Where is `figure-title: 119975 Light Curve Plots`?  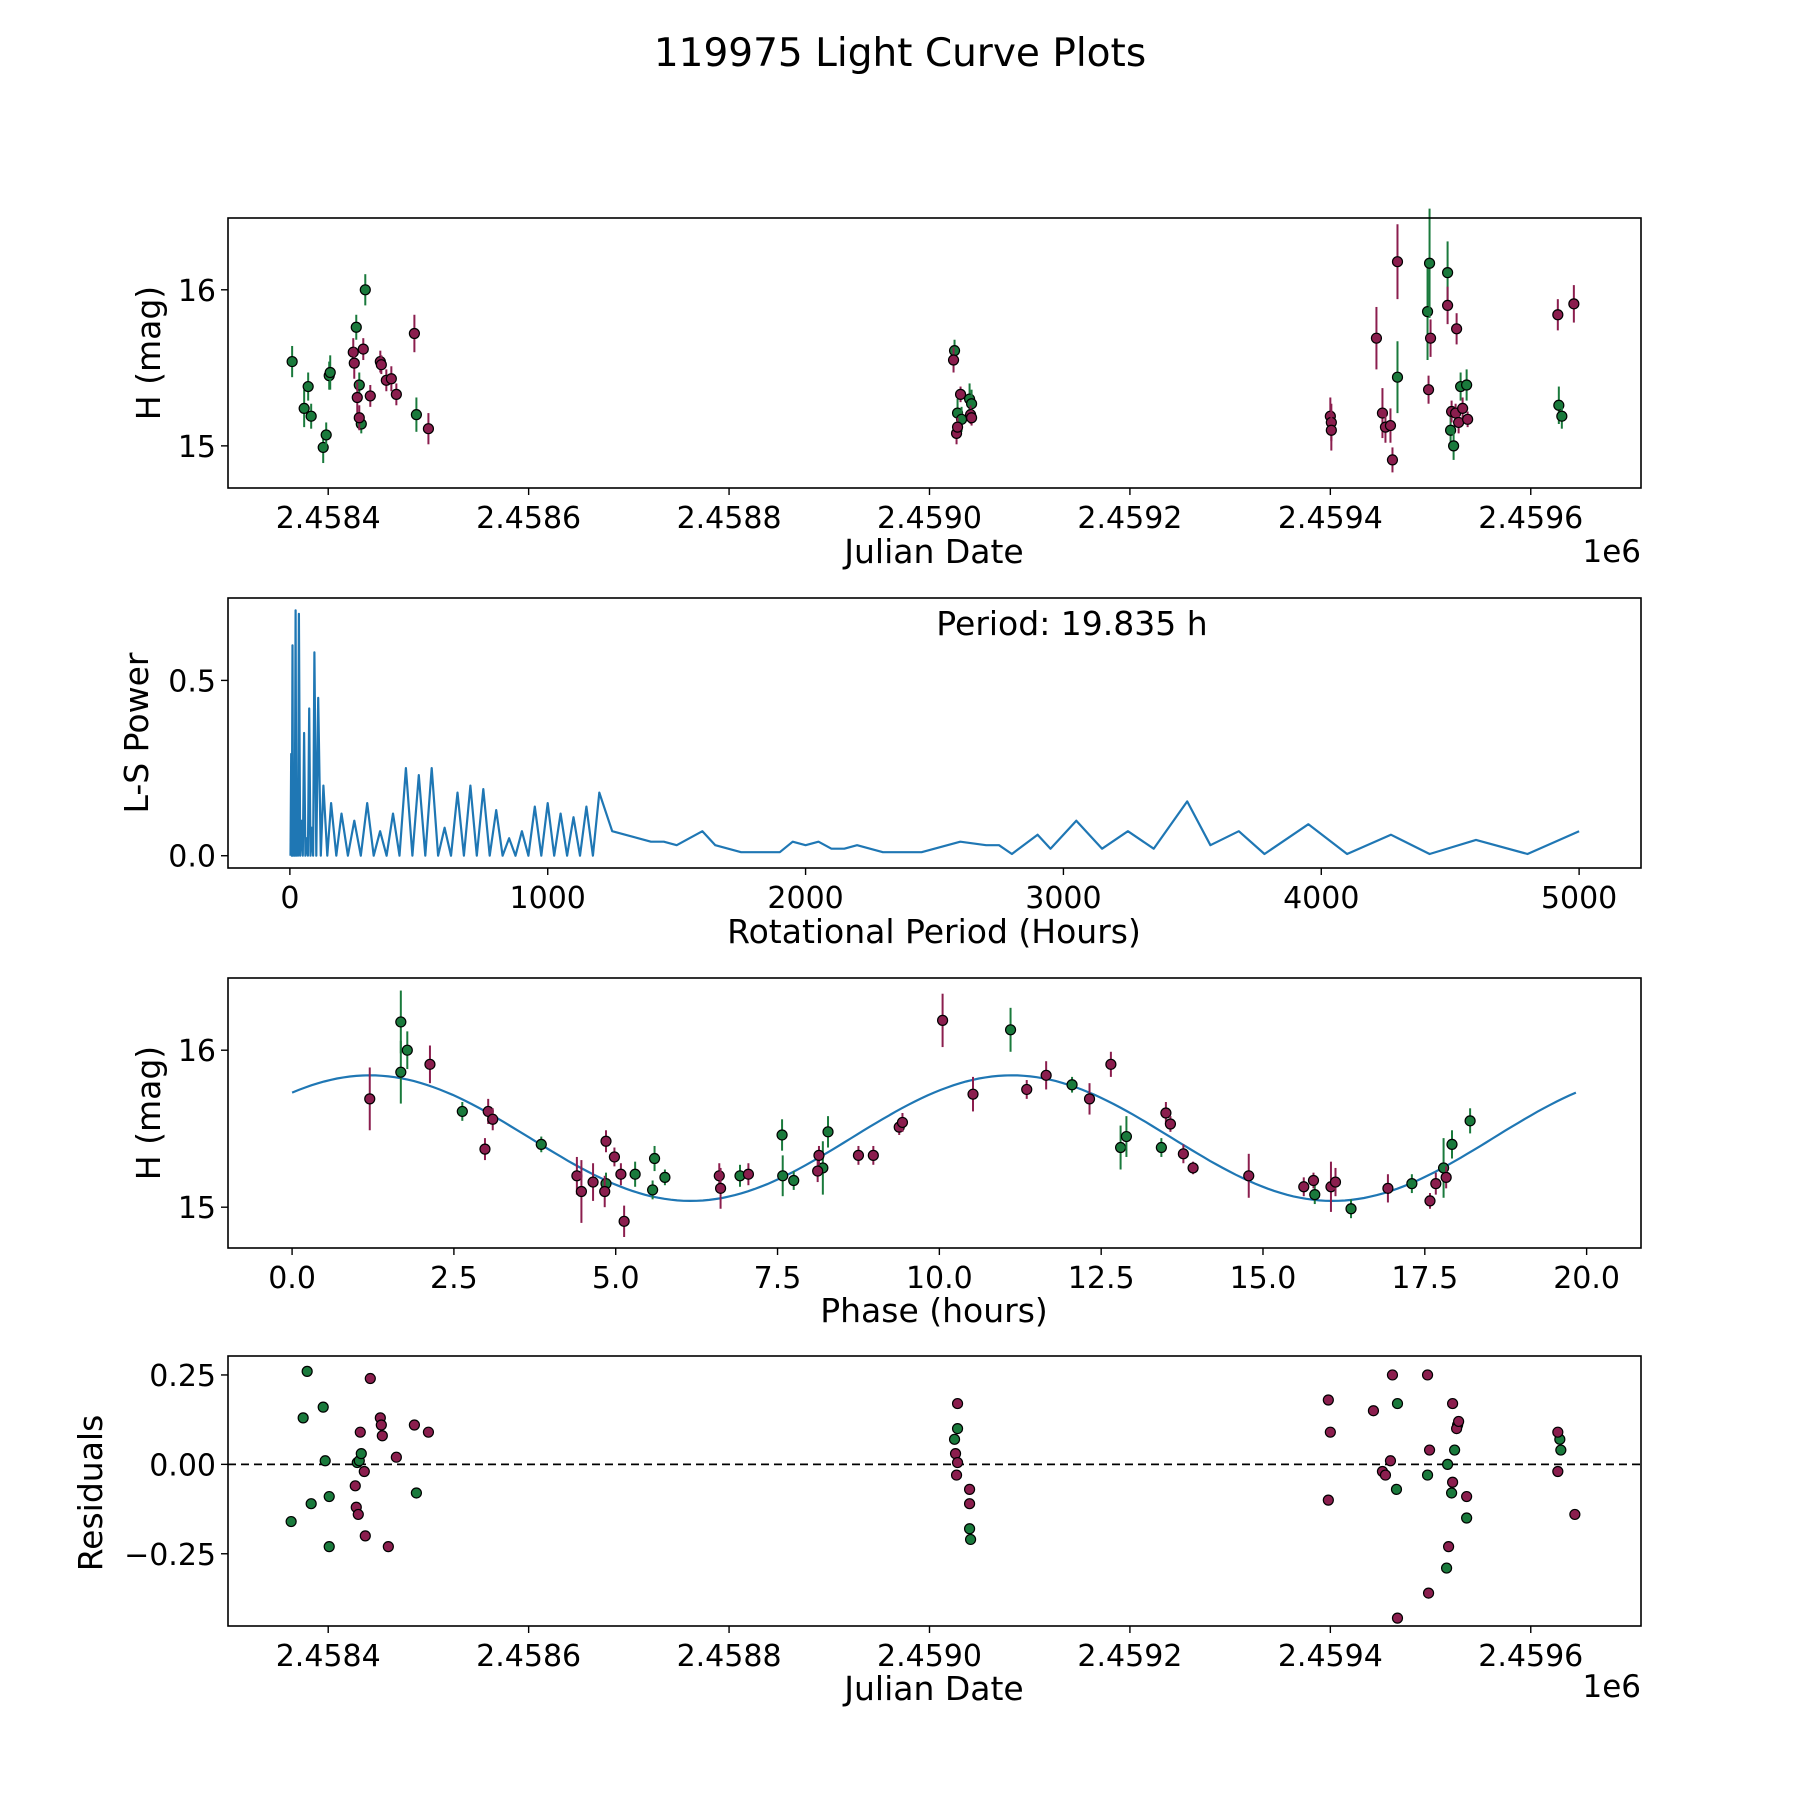
figure-title: 119975 Light Curve Plots is located at coordinates (900, 53).